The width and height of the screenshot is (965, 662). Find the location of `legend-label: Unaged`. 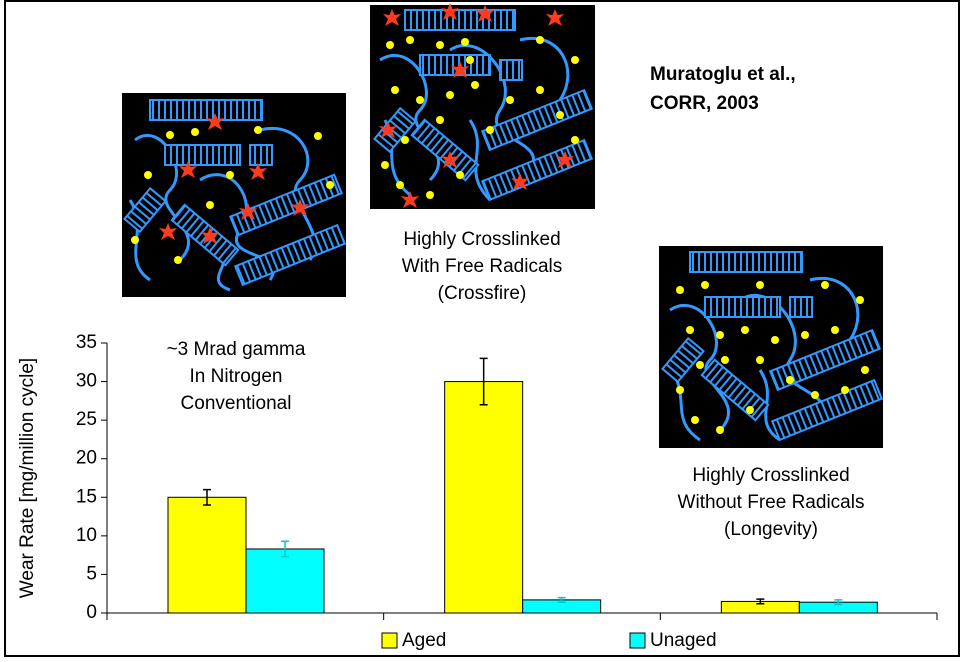

legend-label: Unaged is located at coordinates (683, 640).